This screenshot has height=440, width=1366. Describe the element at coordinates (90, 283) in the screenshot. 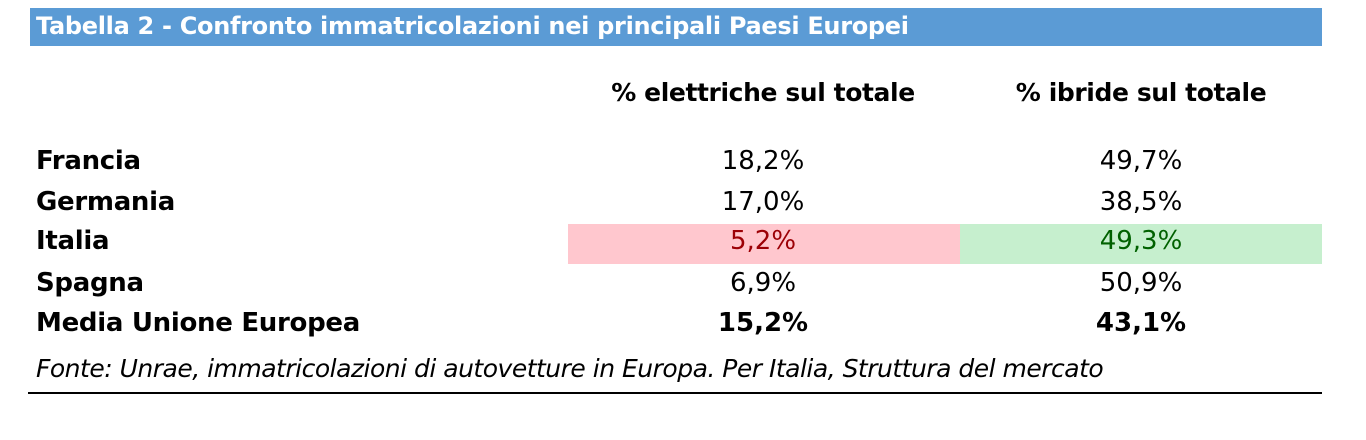

I see `row-label: Spagna` at that location.